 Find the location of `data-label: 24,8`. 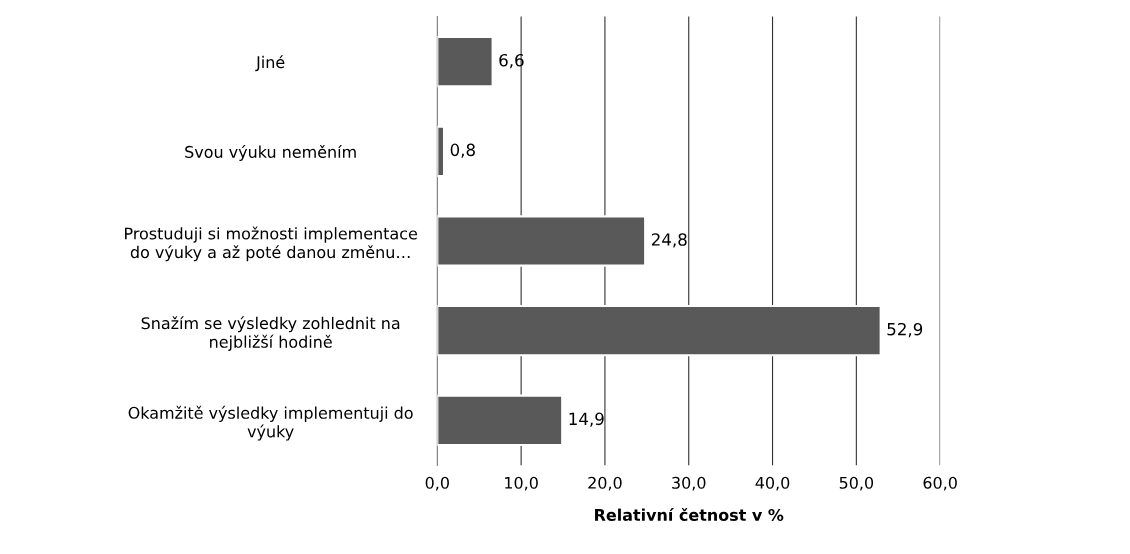

data-label: 24,8 is located at coordinates (669, 240).